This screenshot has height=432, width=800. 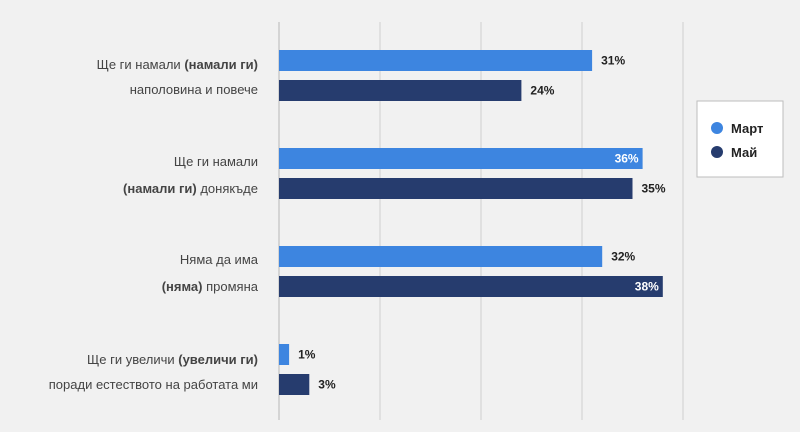 I want to click on category-label: (няма) промяна, so click(x=210, y=286).